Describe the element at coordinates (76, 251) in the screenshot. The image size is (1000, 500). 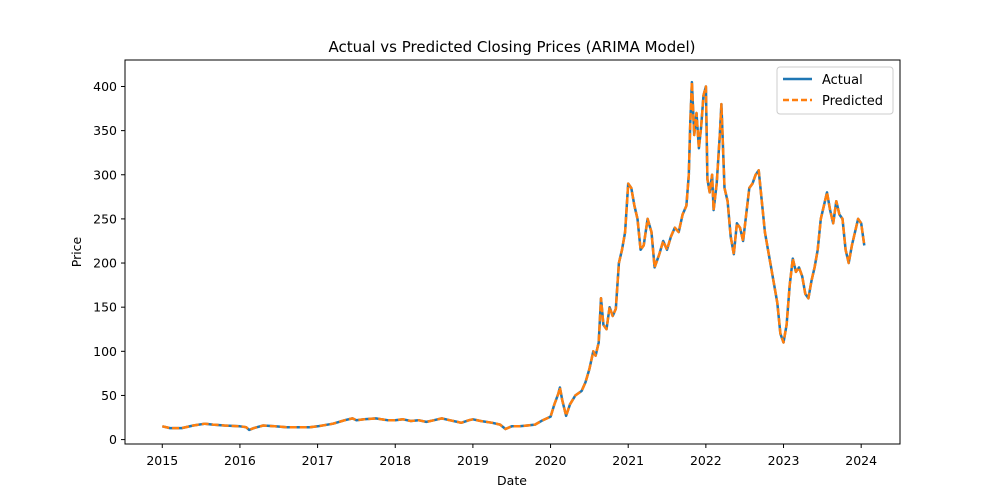
I see `y-axis-label: Price` at that location.